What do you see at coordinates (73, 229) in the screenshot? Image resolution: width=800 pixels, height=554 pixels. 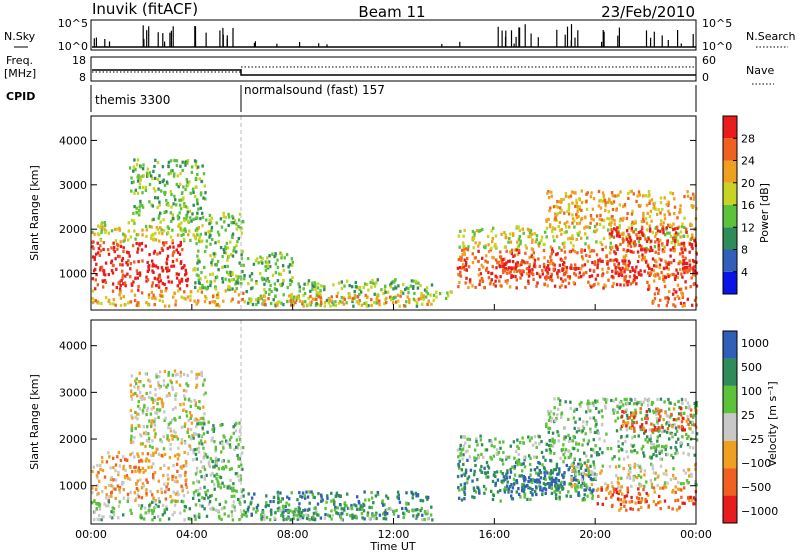 I see `power-ytick-label: 2000` at bounding box center [73, 229].